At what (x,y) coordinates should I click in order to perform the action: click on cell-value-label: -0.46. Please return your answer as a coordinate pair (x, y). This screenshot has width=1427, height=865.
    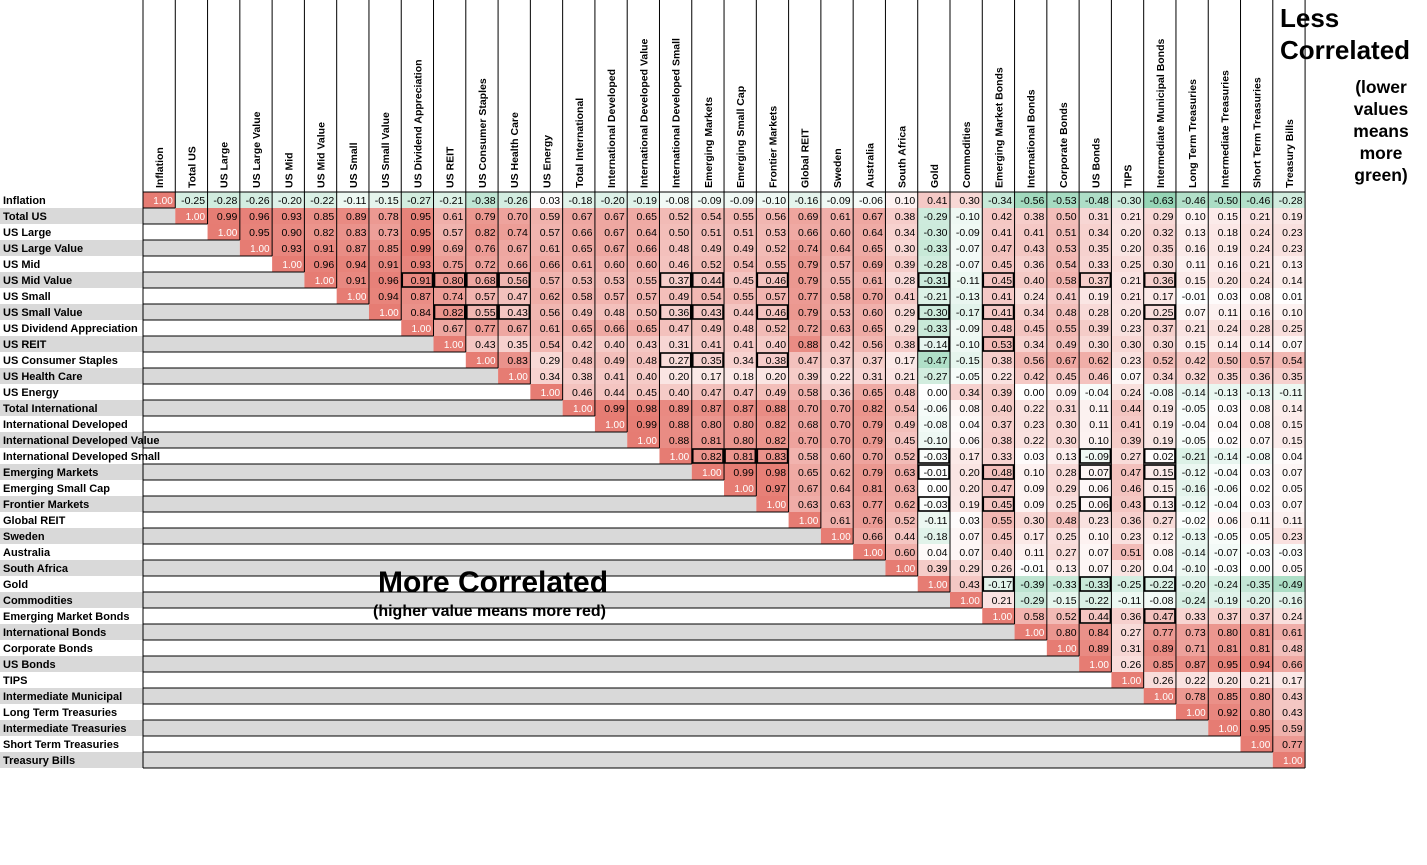
    Looking at the image, I should click on (1258, 201).